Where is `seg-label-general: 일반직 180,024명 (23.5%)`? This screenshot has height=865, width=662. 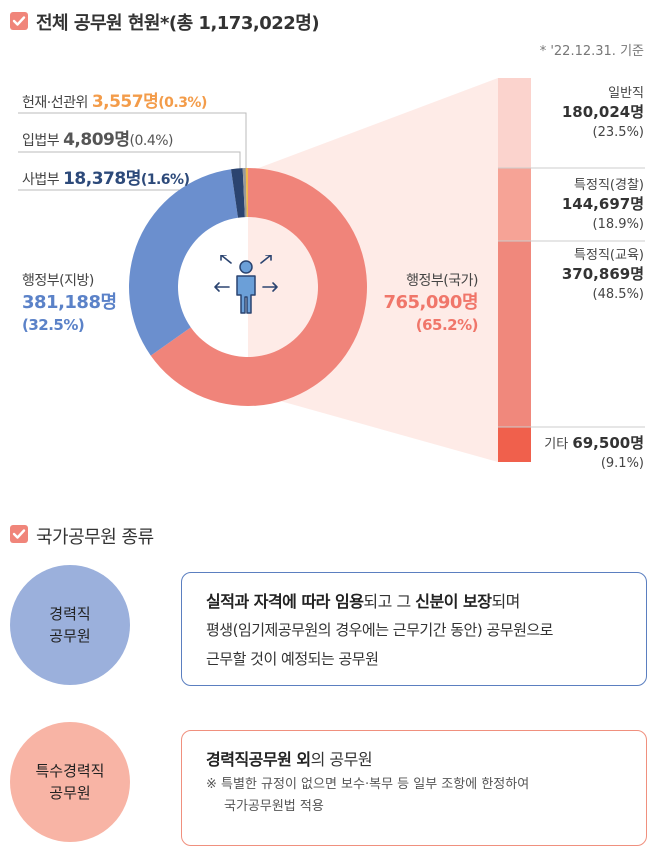
seg-label-general: 일반직 180,024명 (23.5%) is located at coordinates (603, 113).